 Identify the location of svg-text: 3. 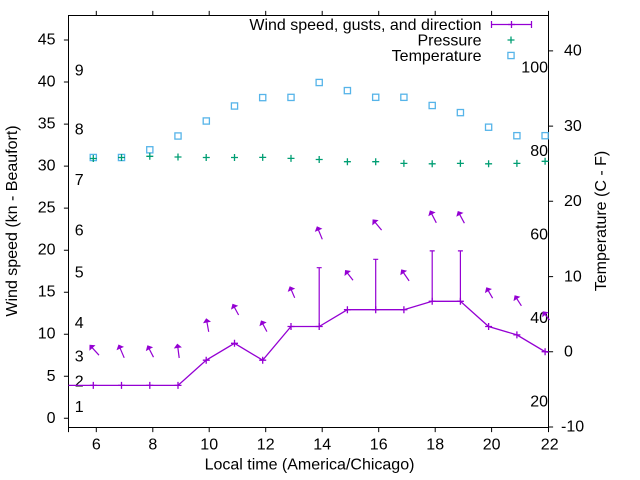
(79, 357).